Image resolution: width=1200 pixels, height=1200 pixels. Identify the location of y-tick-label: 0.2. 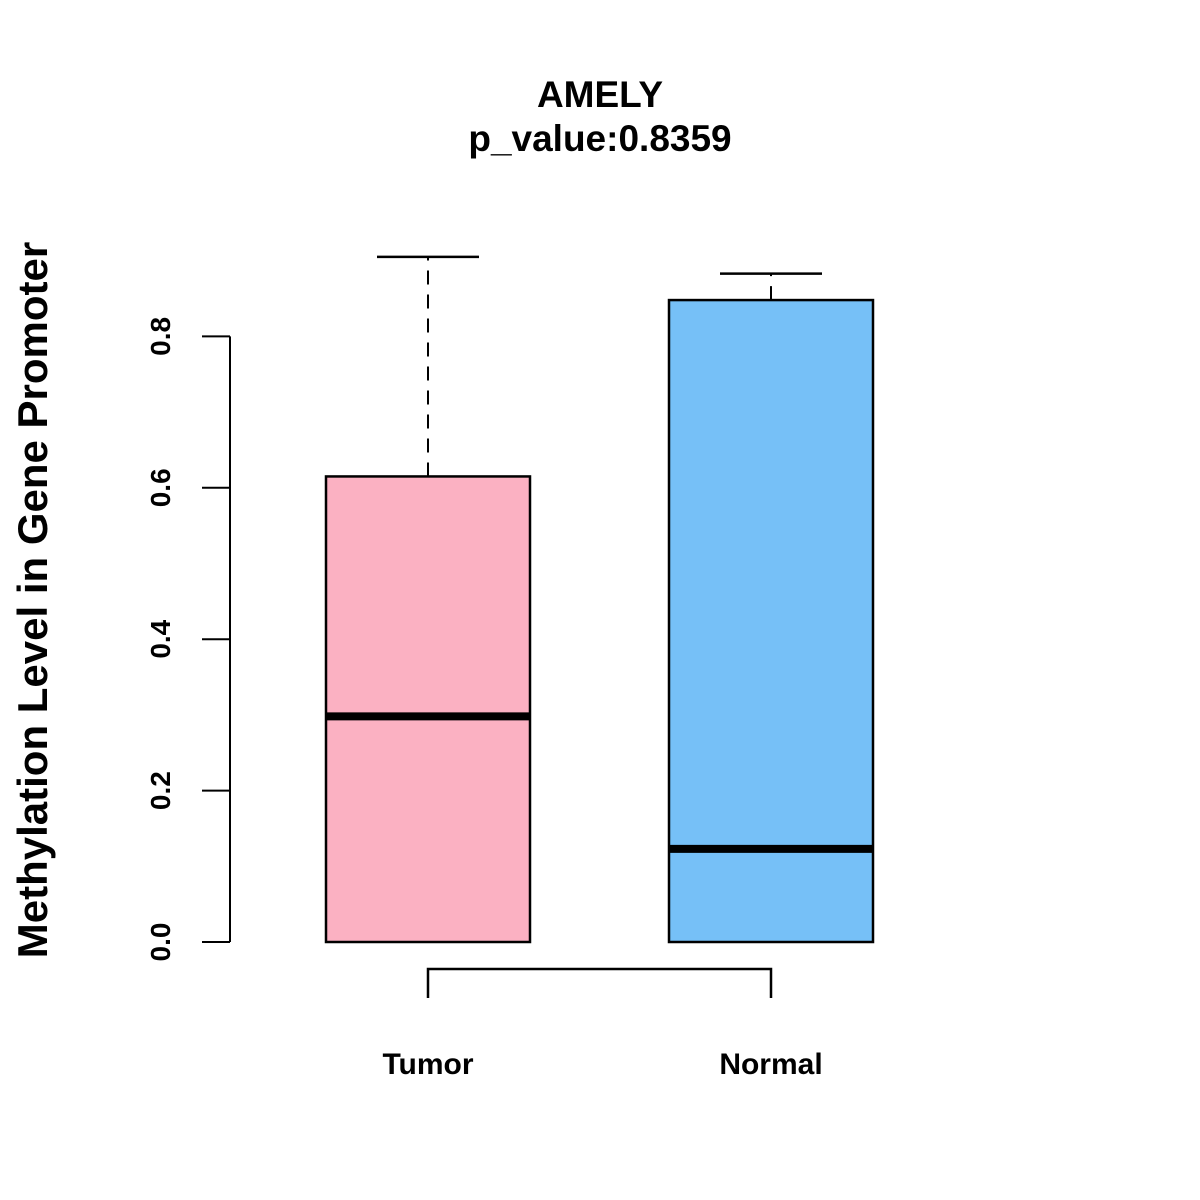
(160, 790).